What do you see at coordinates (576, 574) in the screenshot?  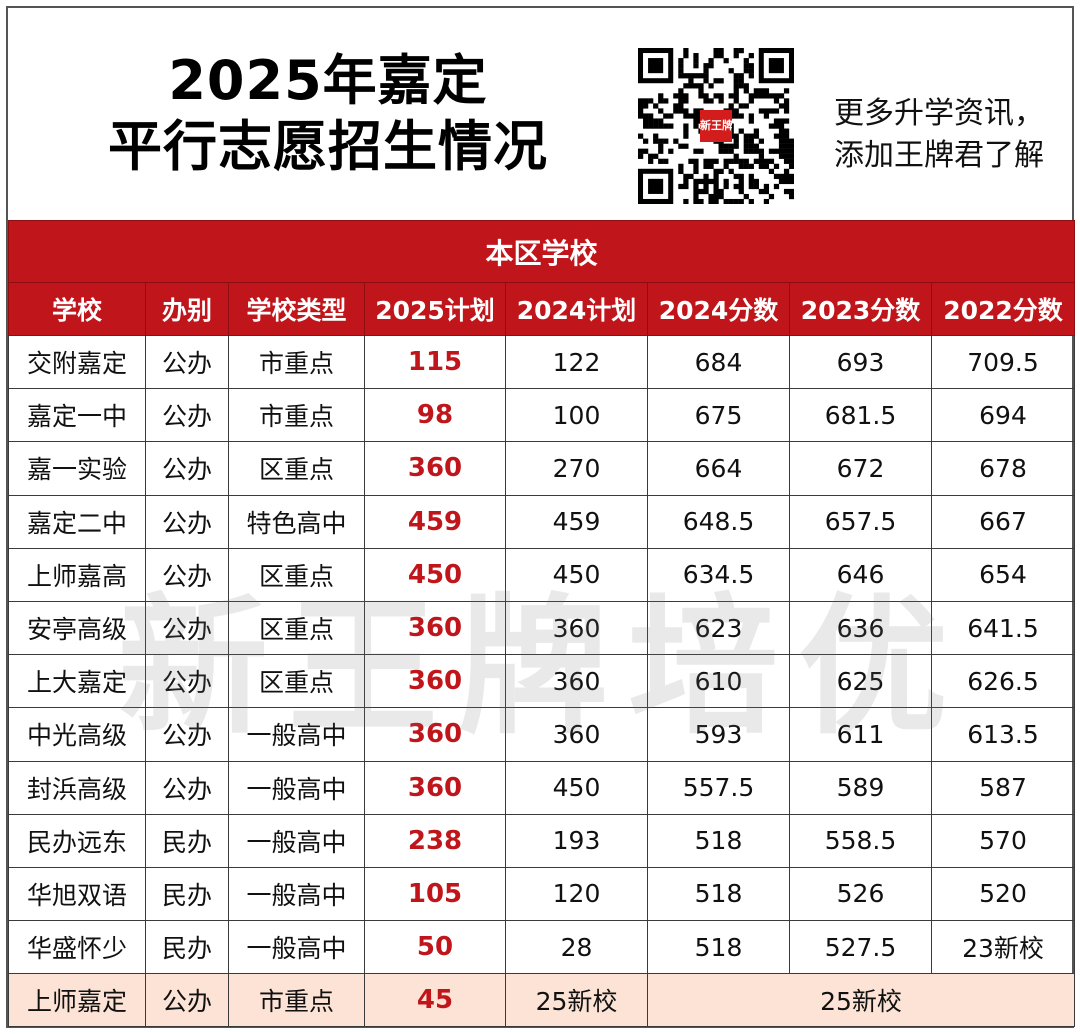 I see `plan-2024-cell: 450` at bounding box center [576, 574].